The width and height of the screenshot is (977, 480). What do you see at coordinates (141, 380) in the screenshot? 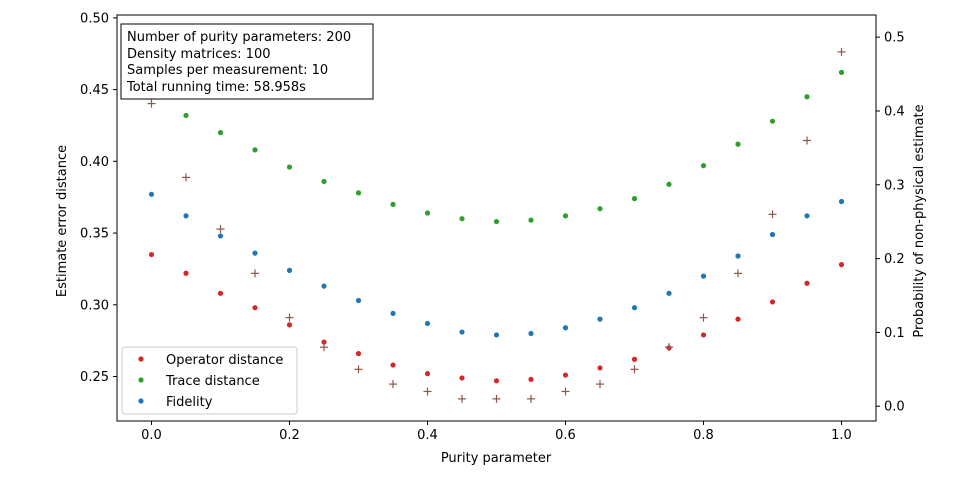
I see `legend-marker-trace` at bounding box center [141, 380].